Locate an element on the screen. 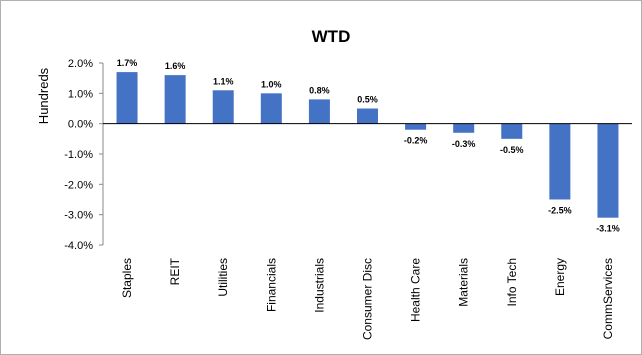  bar-reit is located at coordinates (175, 99).